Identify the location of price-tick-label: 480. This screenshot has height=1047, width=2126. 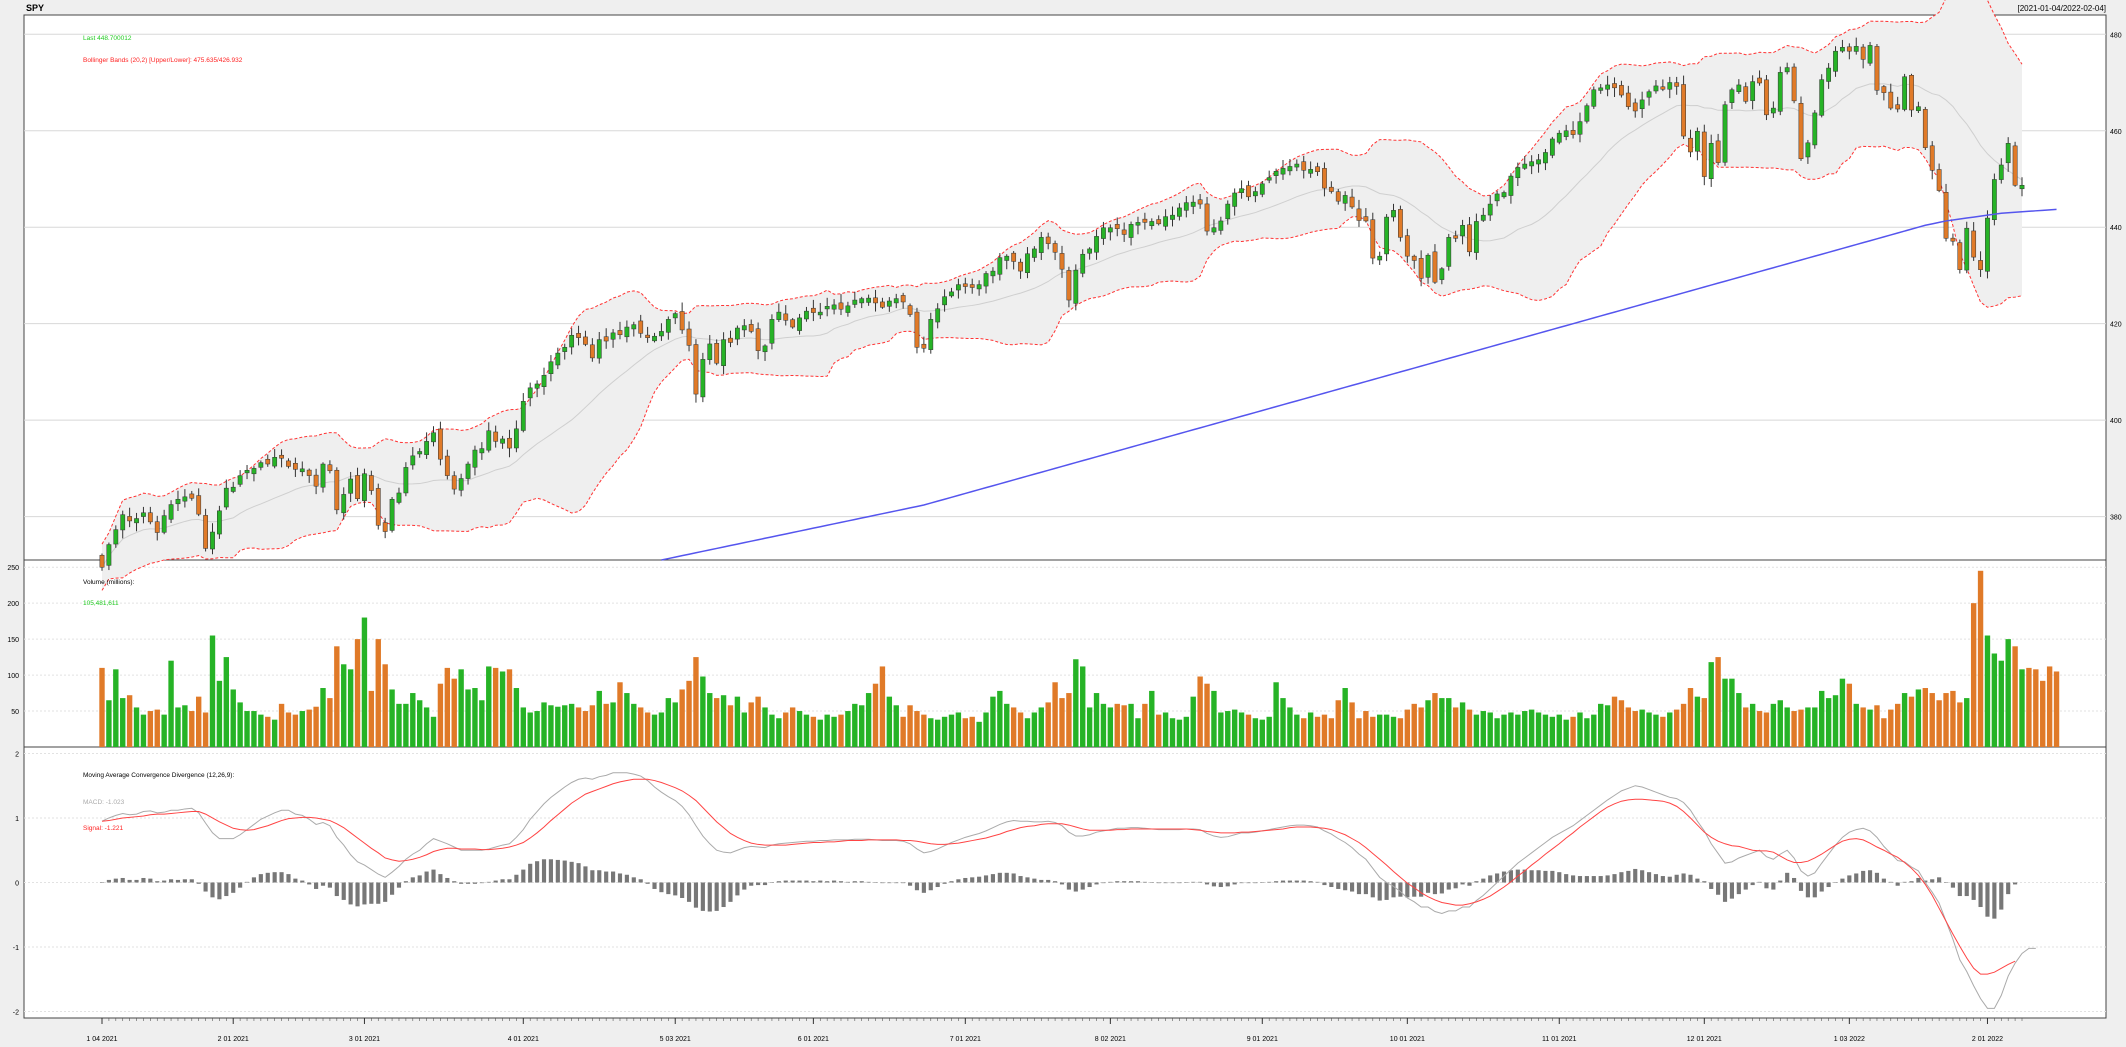
(2116, 35).